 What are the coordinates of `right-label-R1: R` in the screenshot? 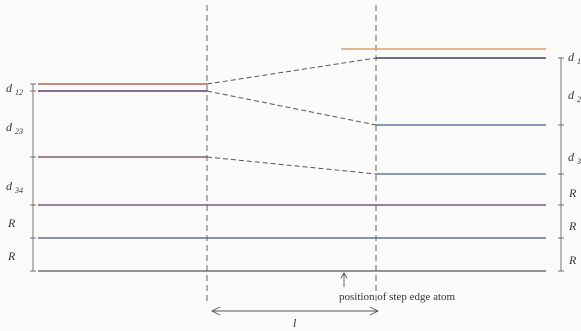 It's located at (572, 193).